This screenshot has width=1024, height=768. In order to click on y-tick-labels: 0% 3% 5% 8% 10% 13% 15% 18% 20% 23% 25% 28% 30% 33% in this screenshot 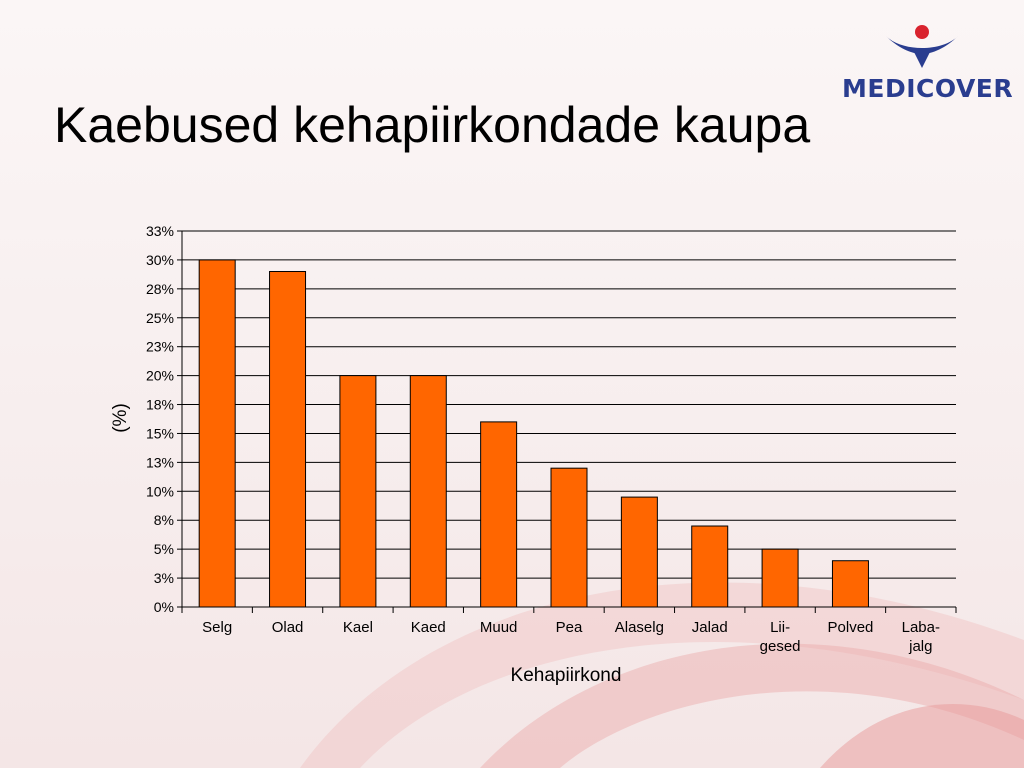, I will do `click(160, 419)`.